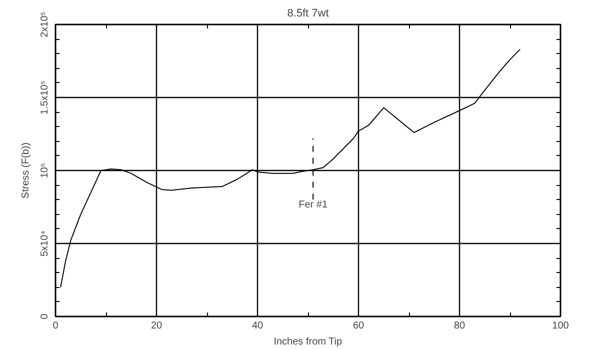 The image size is (600, 350). I want to click on y-tick-label: 1.5x10⁵, so click(45, 97).